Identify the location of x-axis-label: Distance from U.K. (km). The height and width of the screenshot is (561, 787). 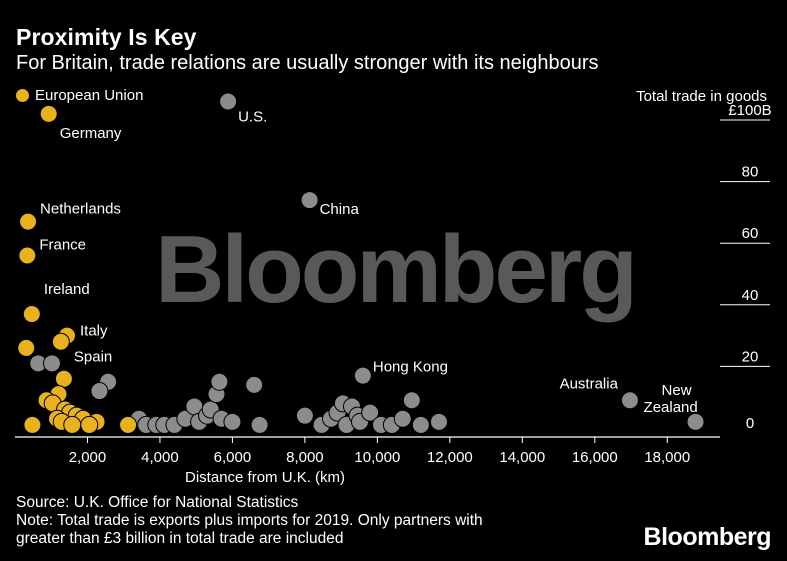
(265, 477).